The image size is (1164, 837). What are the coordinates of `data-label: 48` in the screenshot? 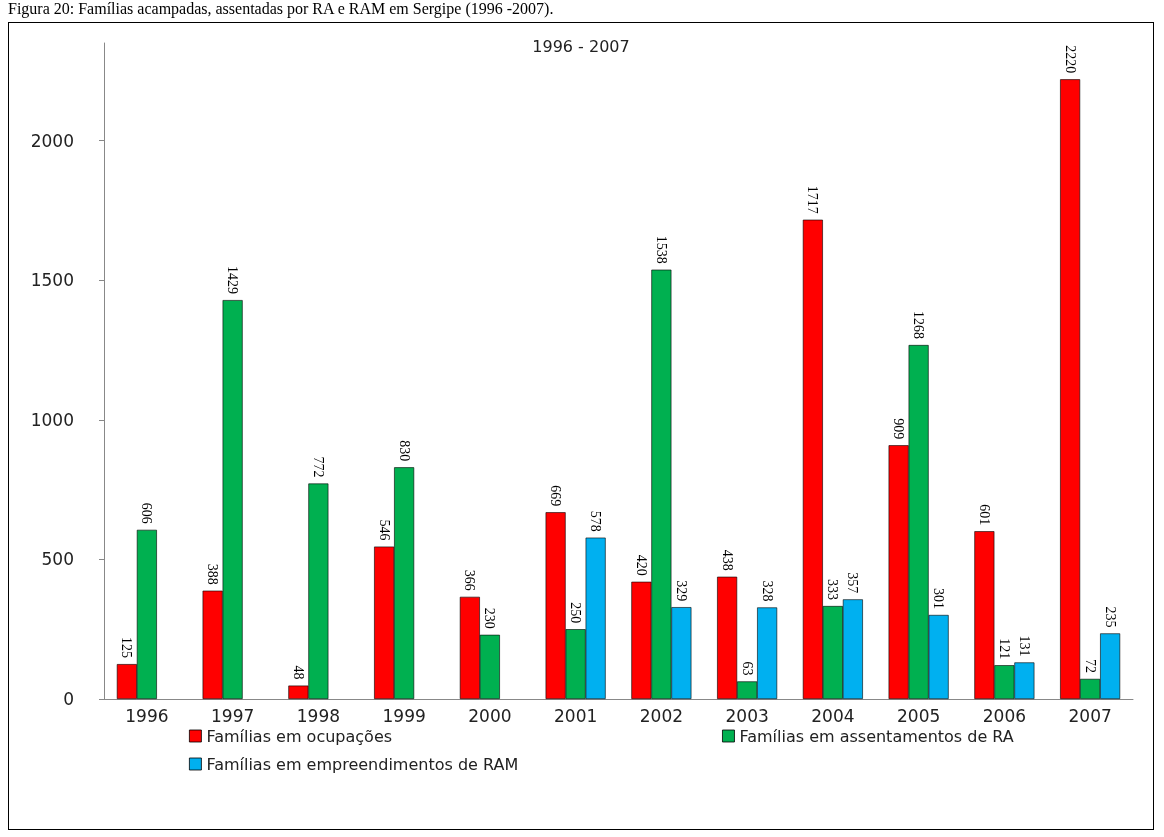 It's located at (298, 672).